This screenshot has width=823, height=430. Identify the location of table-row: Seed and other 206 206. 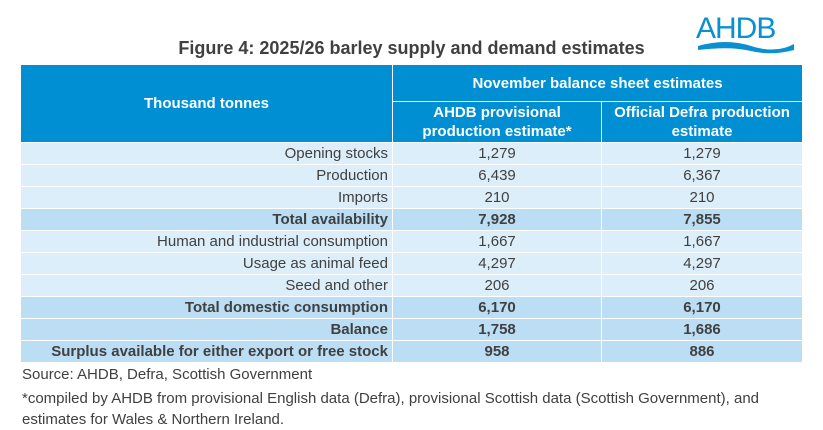
(411, 285).